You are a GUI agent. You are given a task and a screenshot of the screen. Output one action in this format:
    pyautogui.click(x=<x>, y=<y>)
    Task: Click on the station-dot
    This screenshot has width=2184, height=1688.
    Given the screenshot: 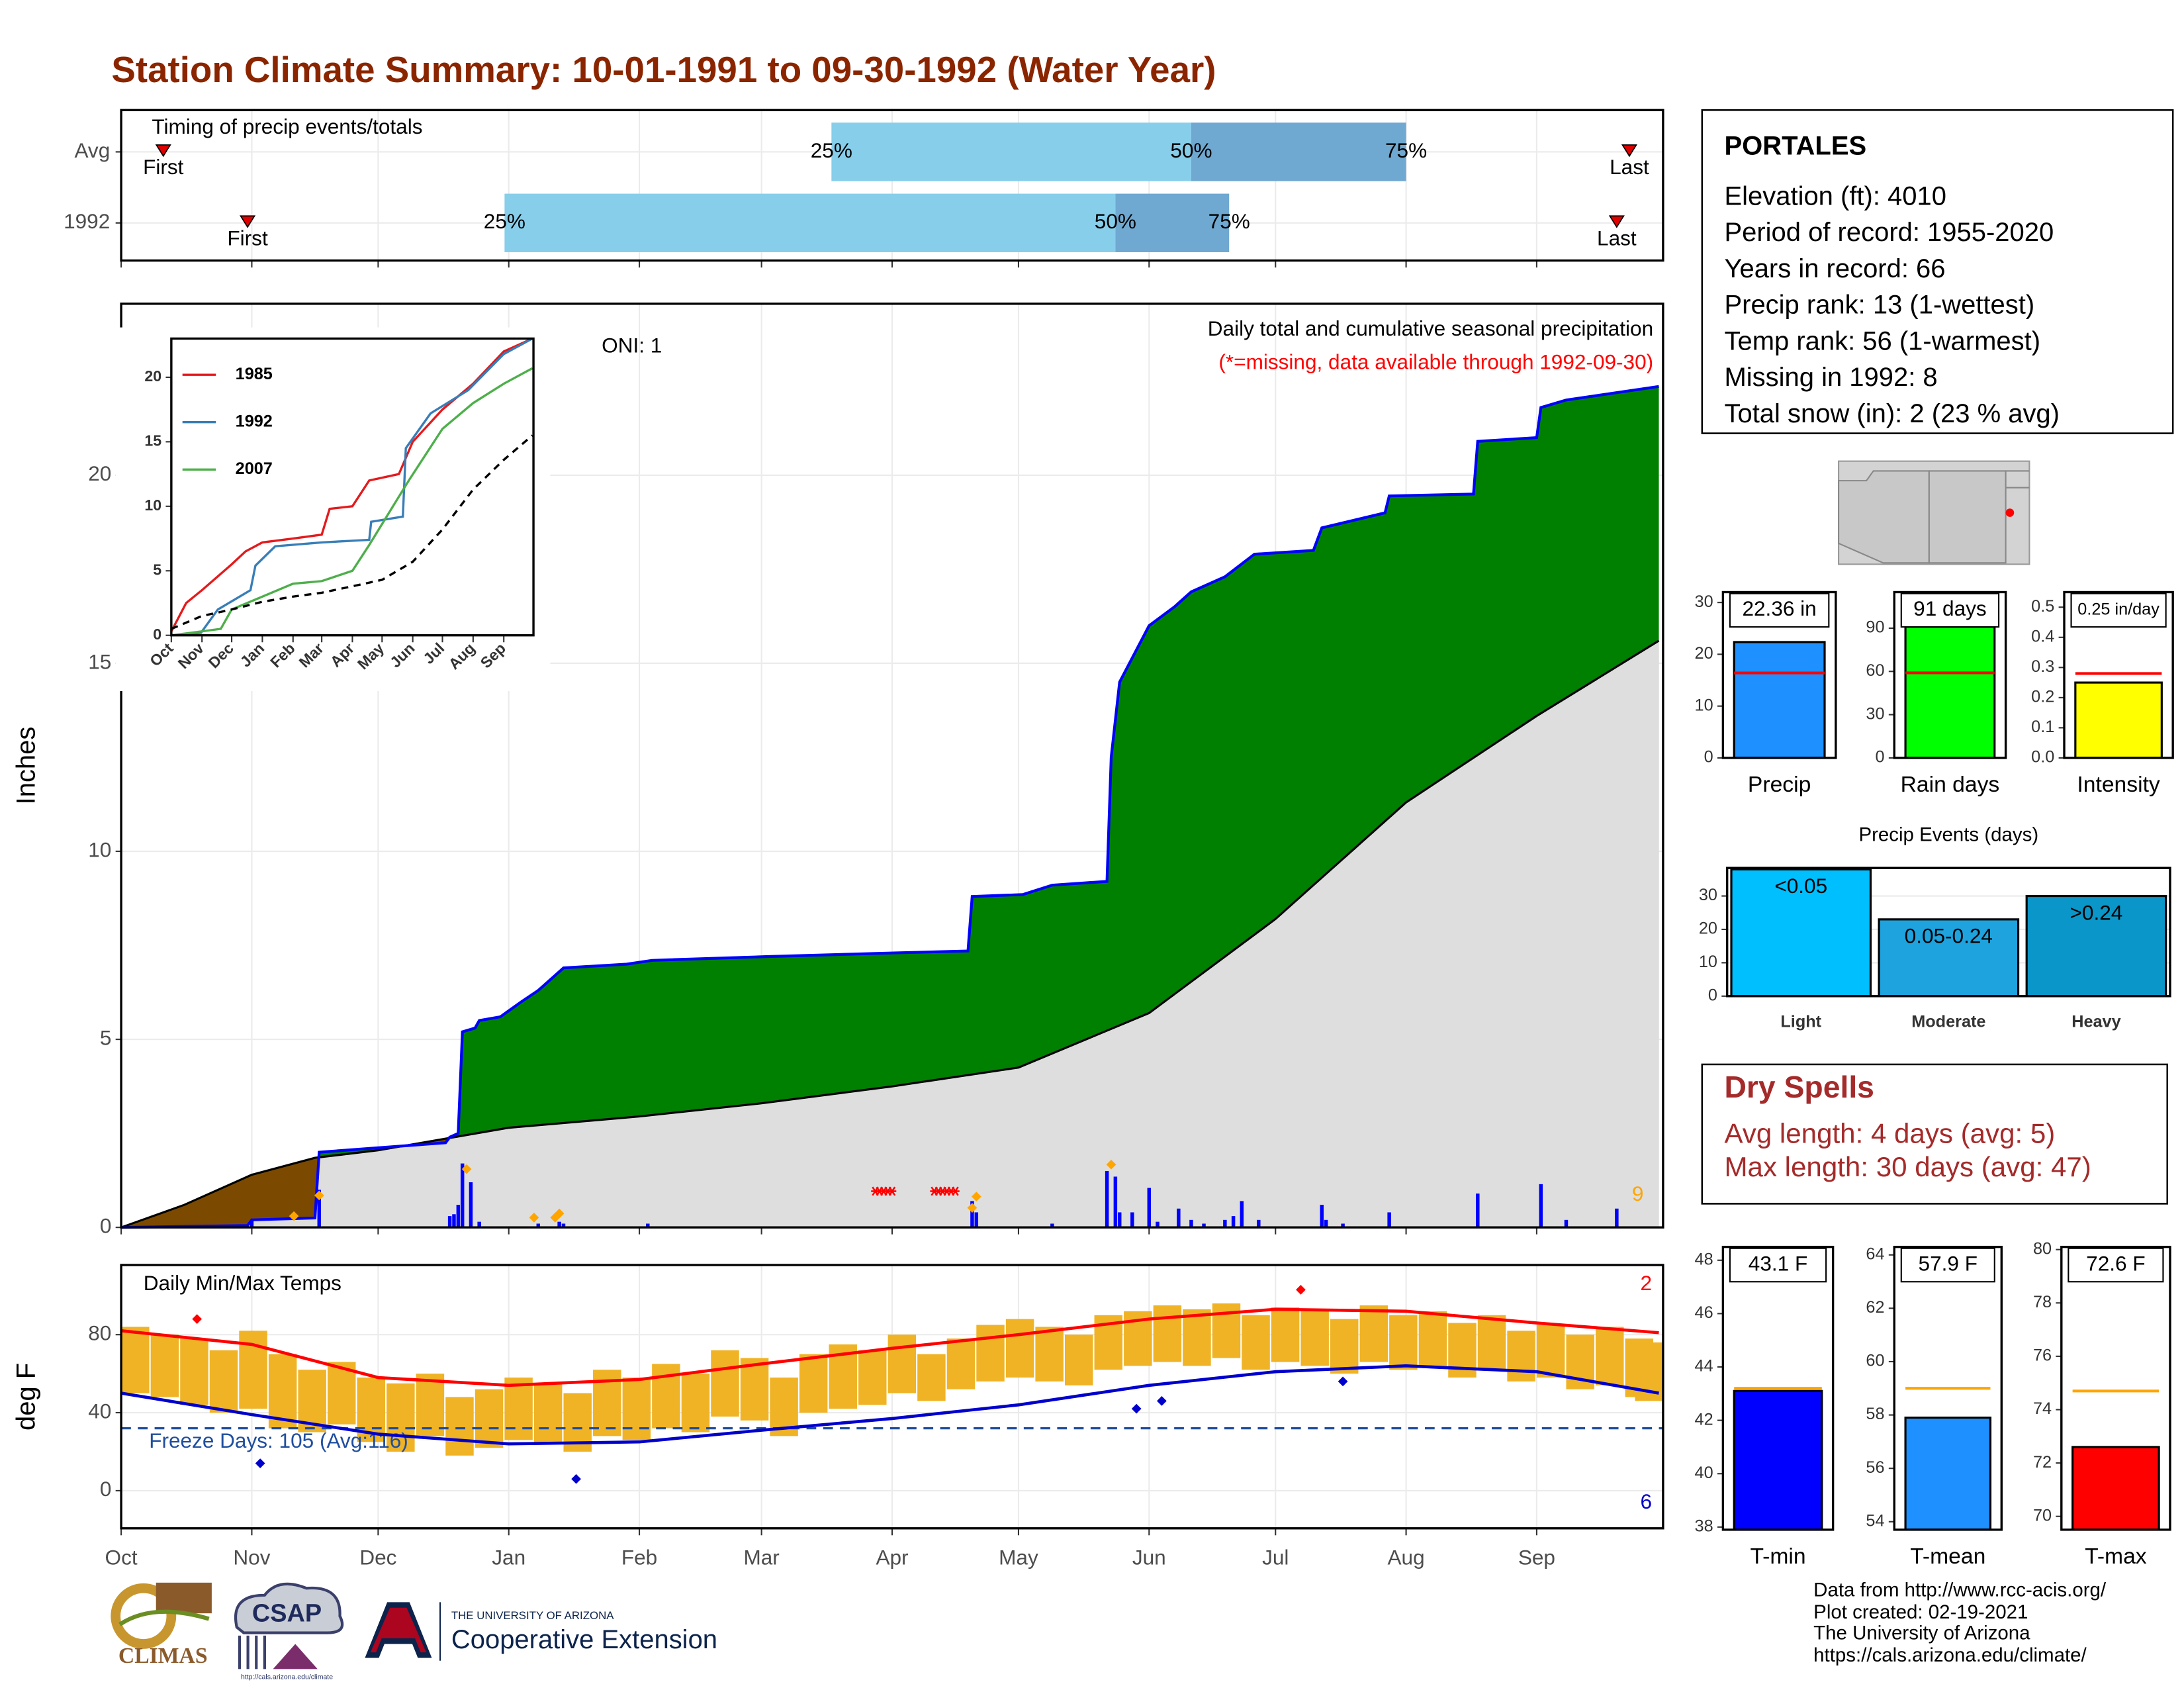 What is the action you would take?
    pyautogui.click(x=2010, y=512)
    